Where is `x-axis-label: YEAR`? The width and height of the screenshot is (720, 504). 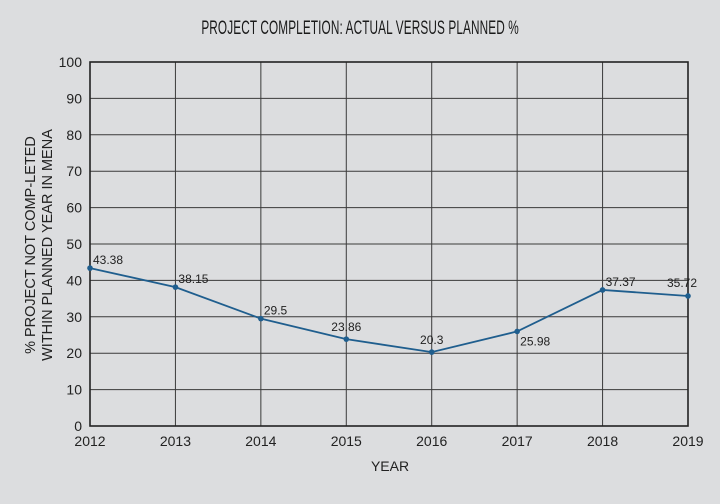
x-axis-label: YEAR is located at coordinates (390, 466).